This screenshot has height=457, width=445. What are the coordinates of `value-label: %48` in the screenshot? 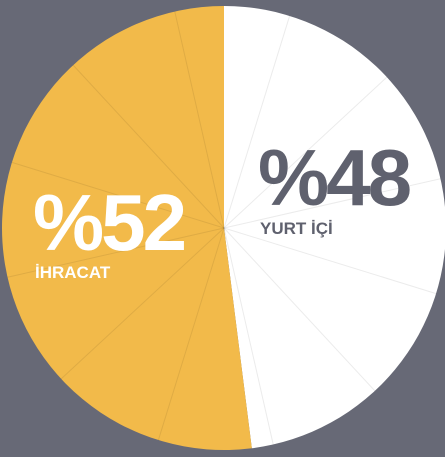 It's located at (334, 177).